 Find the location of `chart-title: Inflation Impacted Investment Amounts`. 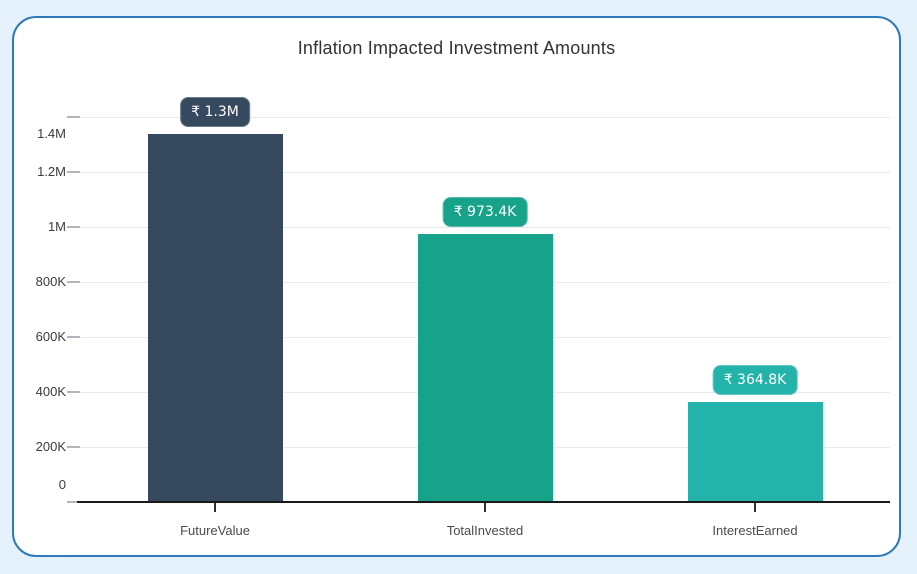

chart-title: Inflation Impacted Investment Amounts is located at coordinates (456, 48).